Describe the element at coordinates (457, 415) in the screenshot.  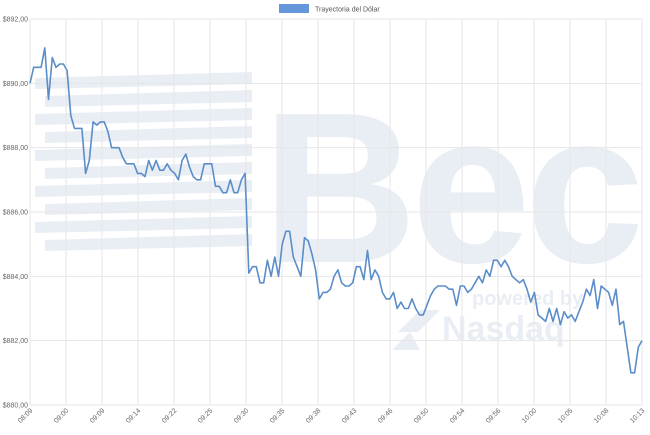
I see `x-tick-label: 09:54` at that location.